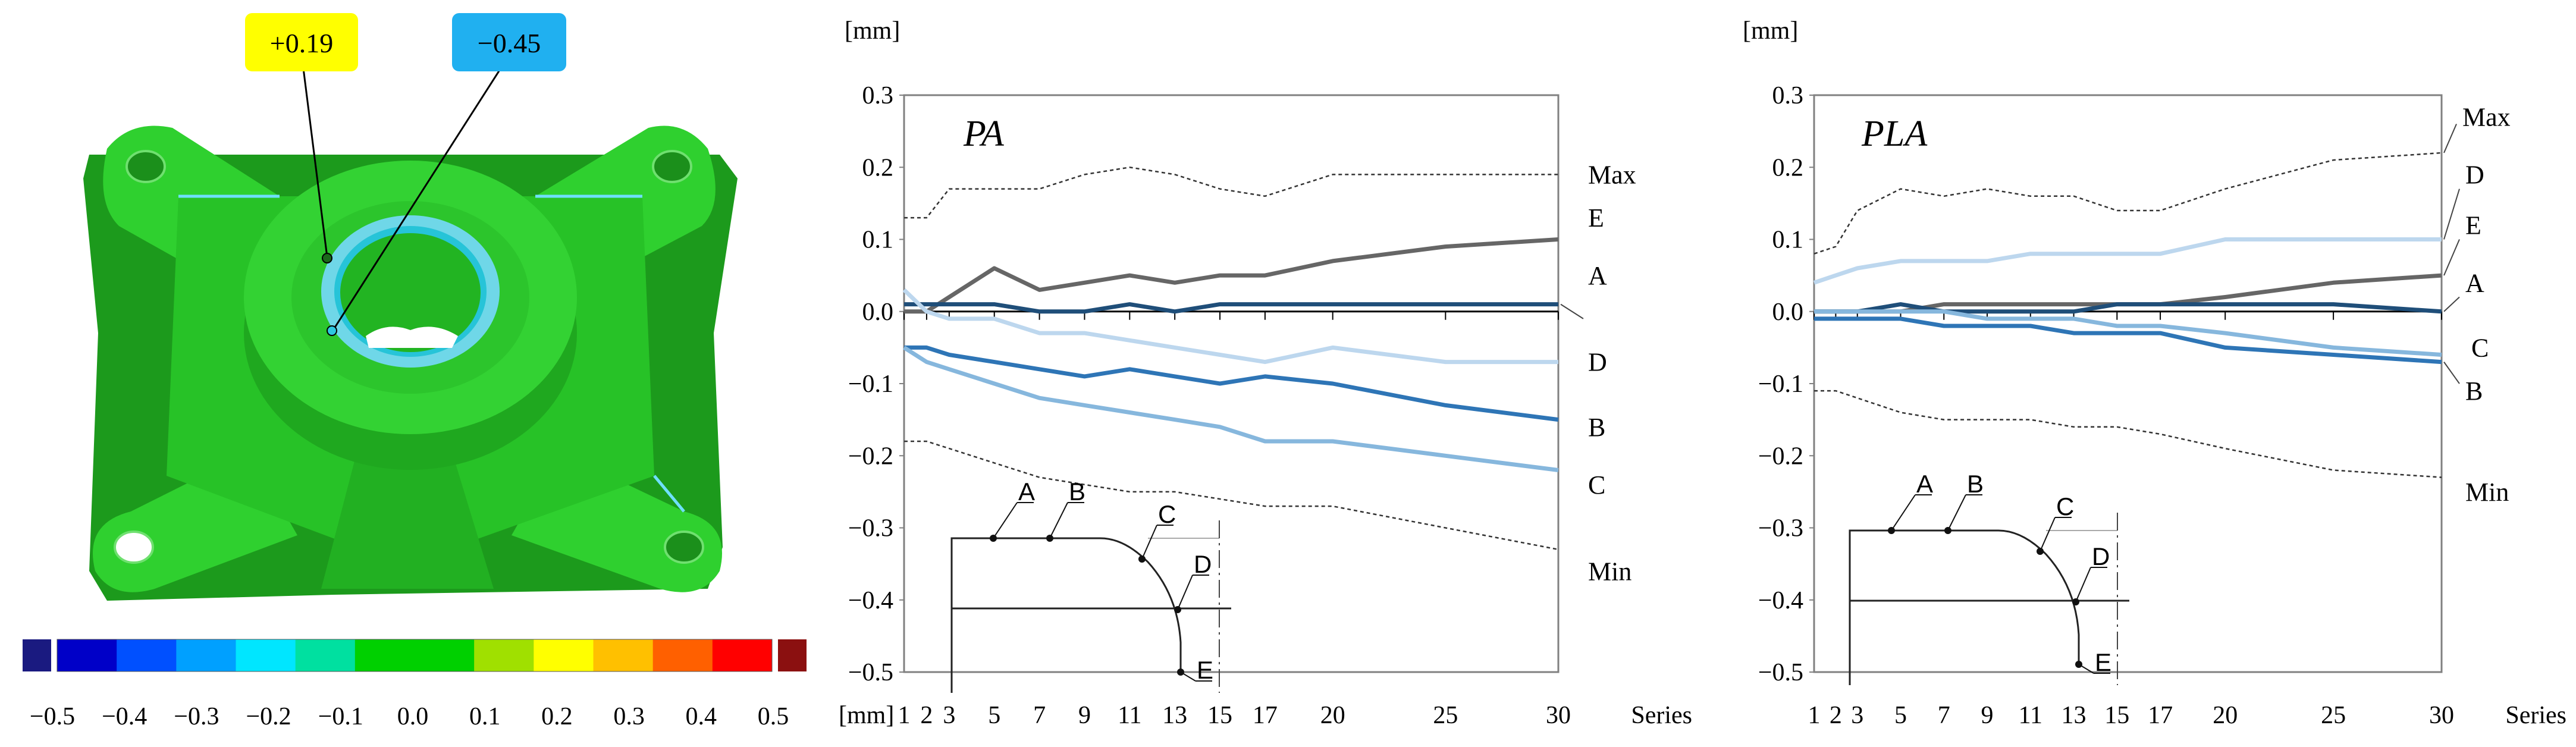  I want to click on colorbar-tick-label: 0.3, so click(629, 716).